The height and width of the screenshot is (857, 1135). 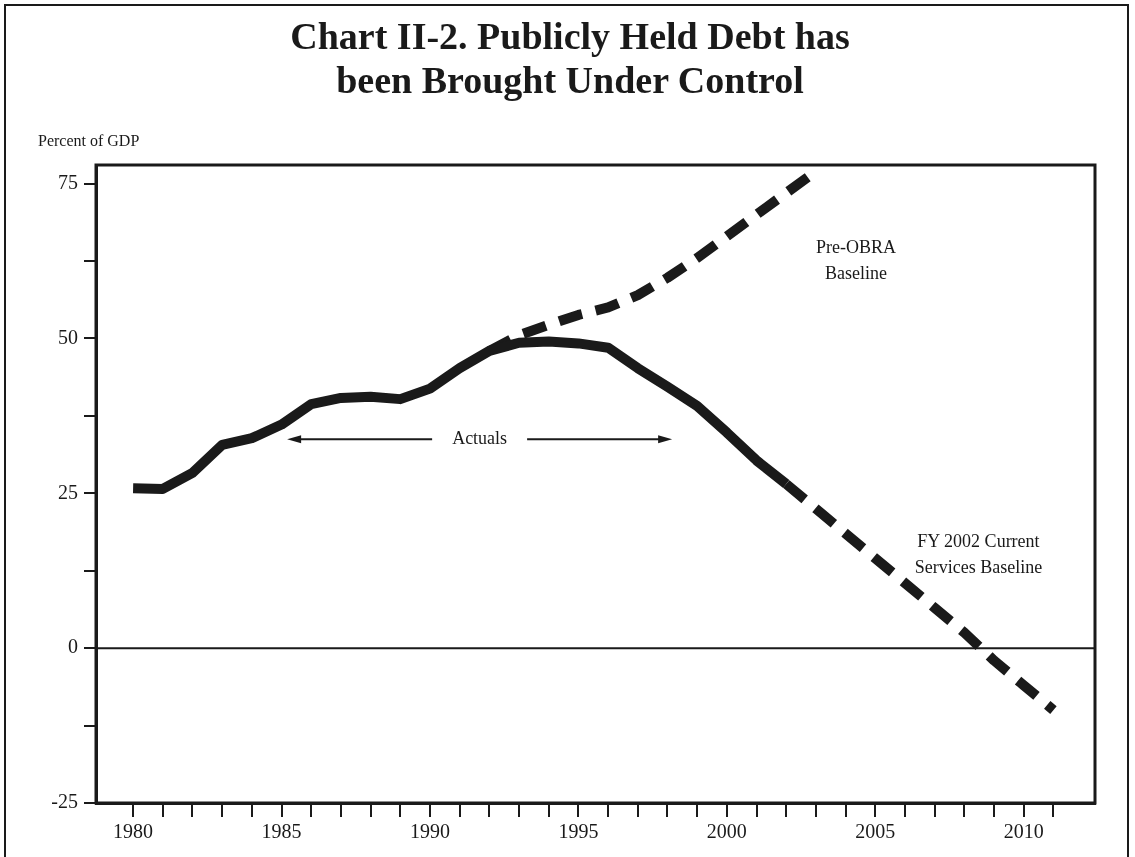 What do you see at coordinates (1023, 831) in the screenshot?
I see `x-tick-label: 2010` at bounding box center [1023, 831].